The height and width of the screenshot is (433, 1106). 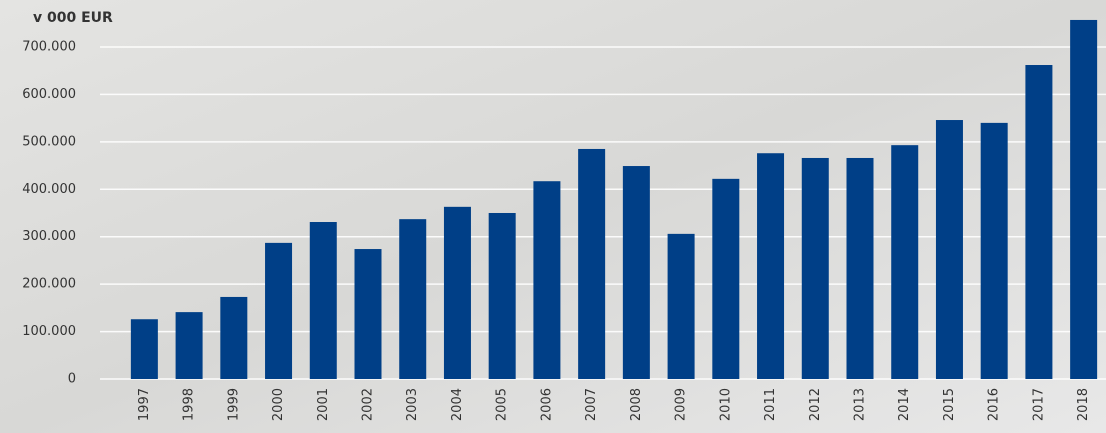 I want to click on x-tick-label: 2017, so click(x=1038, y=404).